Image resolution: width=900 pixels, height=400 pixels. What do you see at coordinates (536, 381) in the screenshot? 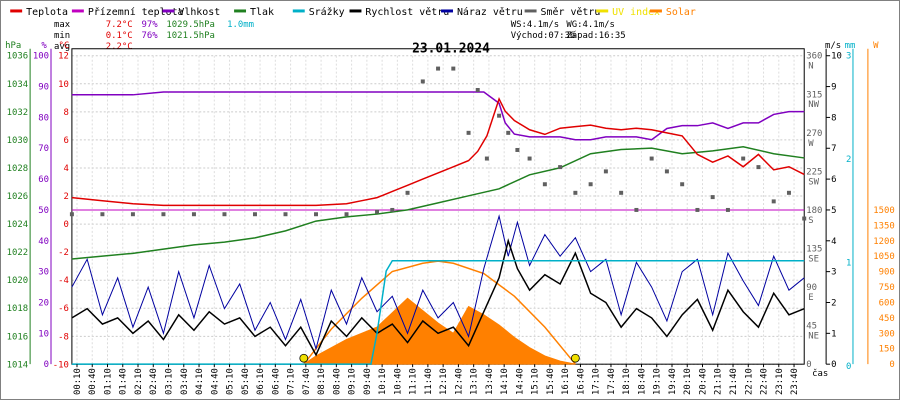
I see `tick-time: 15:10` at bounding box center [536, 381].